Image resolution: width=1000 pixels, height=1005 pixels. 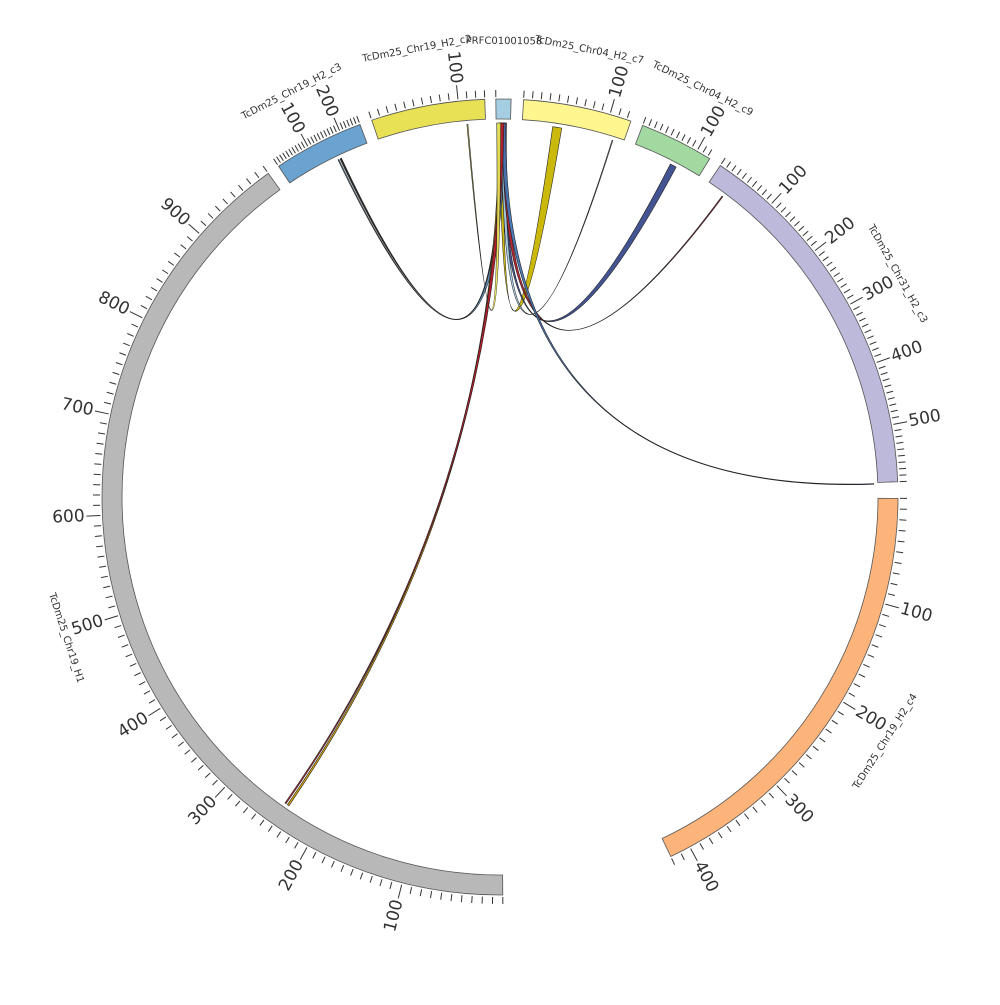 I want to click on tick-label: 700, so click(x=77, y=407).